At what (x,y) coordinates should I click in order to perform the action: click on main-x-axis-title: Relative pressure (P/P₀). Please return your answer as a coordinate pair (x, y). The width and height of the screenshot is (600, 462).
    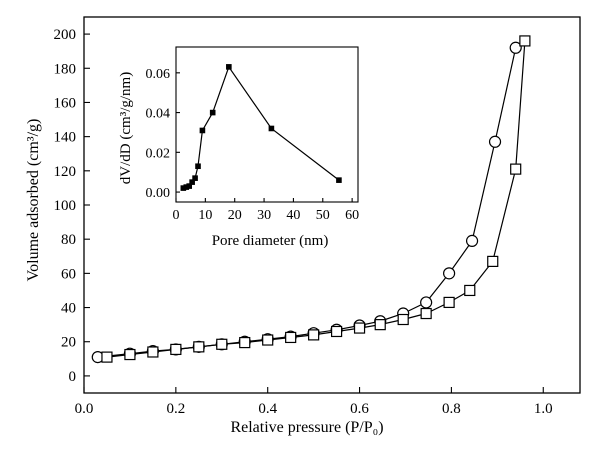
    Looking at the image, I should click on (306, 427).